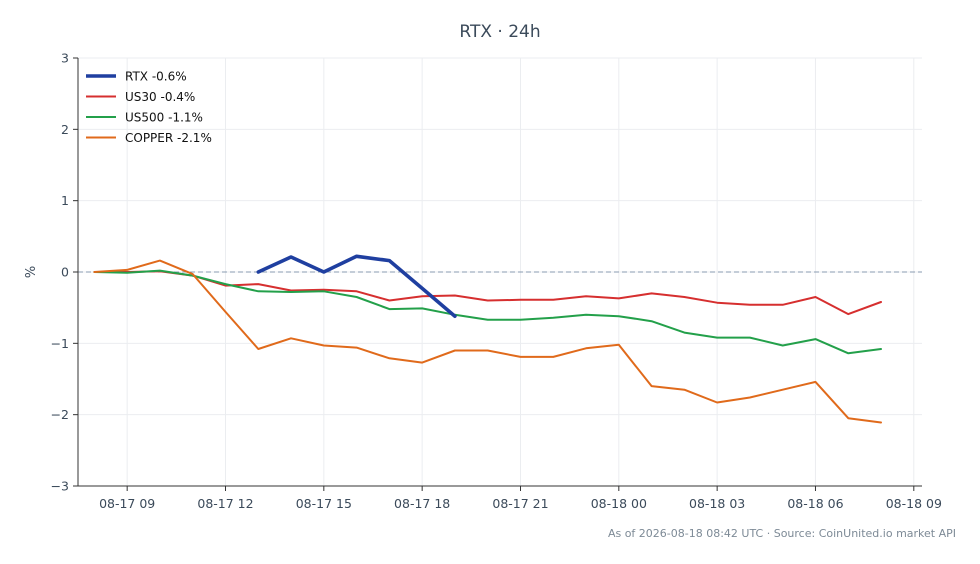 This screenshot has height=564, width=980. I want to click on series-line-us500, so click(487, 312).